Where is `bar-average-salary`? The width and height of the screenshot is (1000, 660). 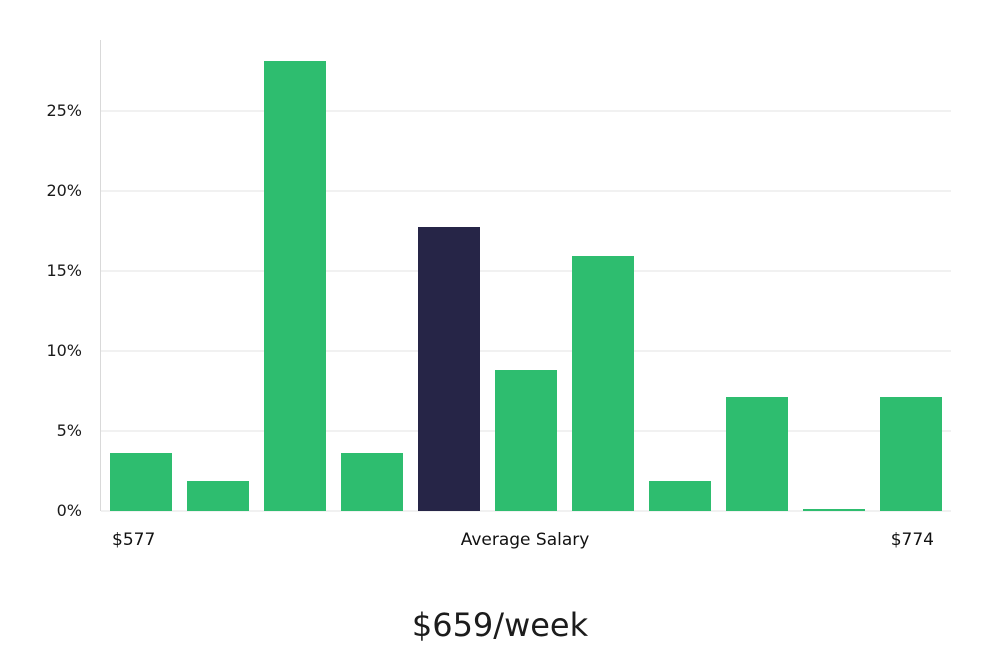 bar-average-salary is located at coordinates (449, 369).